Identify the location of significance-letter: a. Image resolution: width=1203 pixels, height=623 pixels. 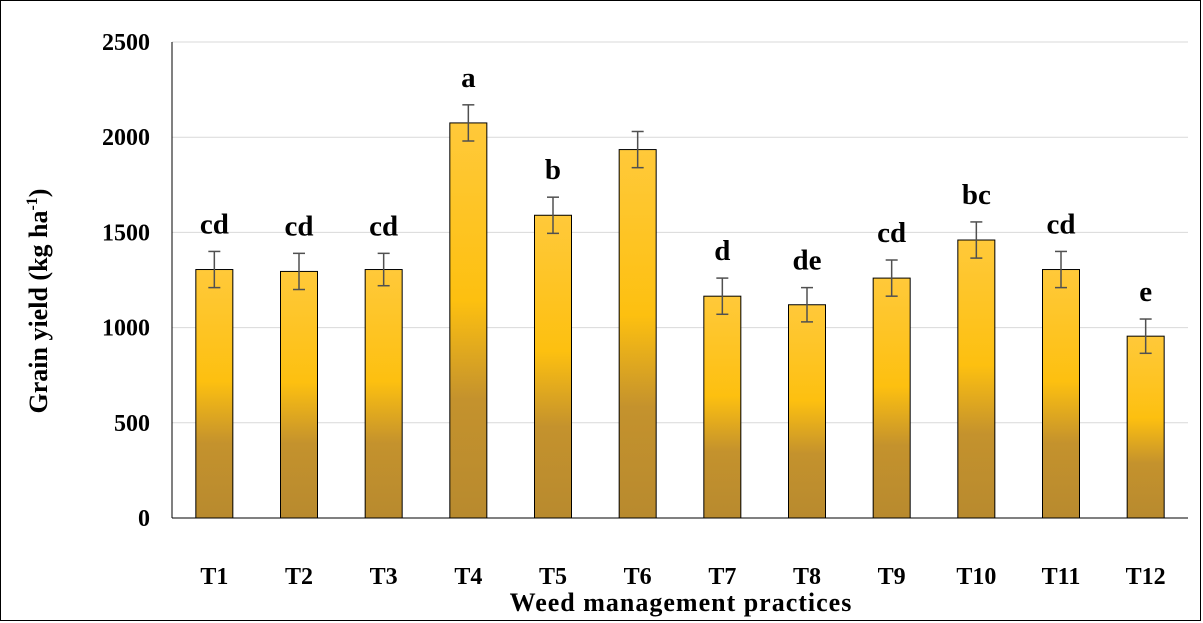
(468, 78).